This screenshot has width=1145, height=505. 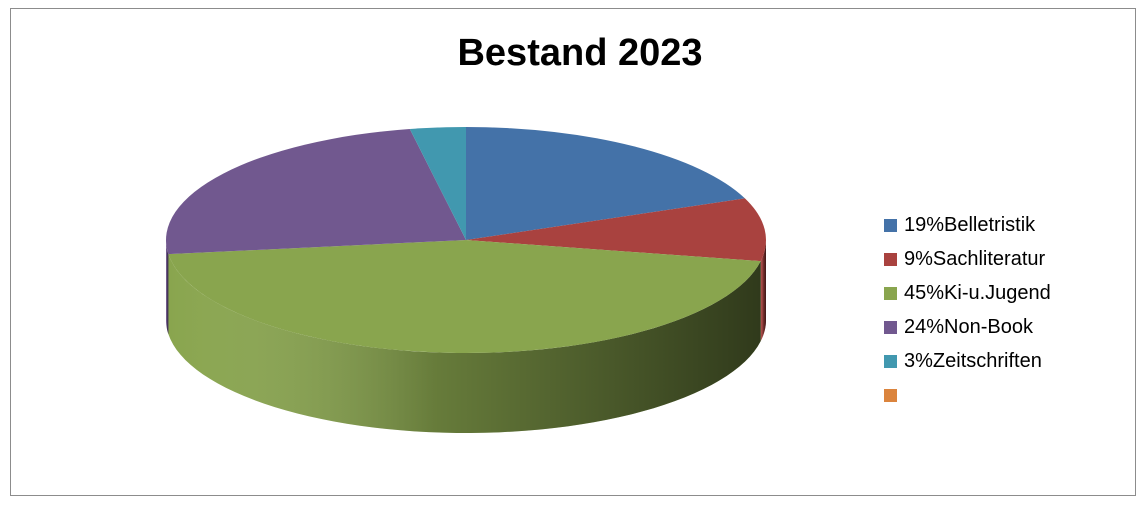 I want to click on legend-item-0: 19%Belletristik, so click(x=967, y=225).